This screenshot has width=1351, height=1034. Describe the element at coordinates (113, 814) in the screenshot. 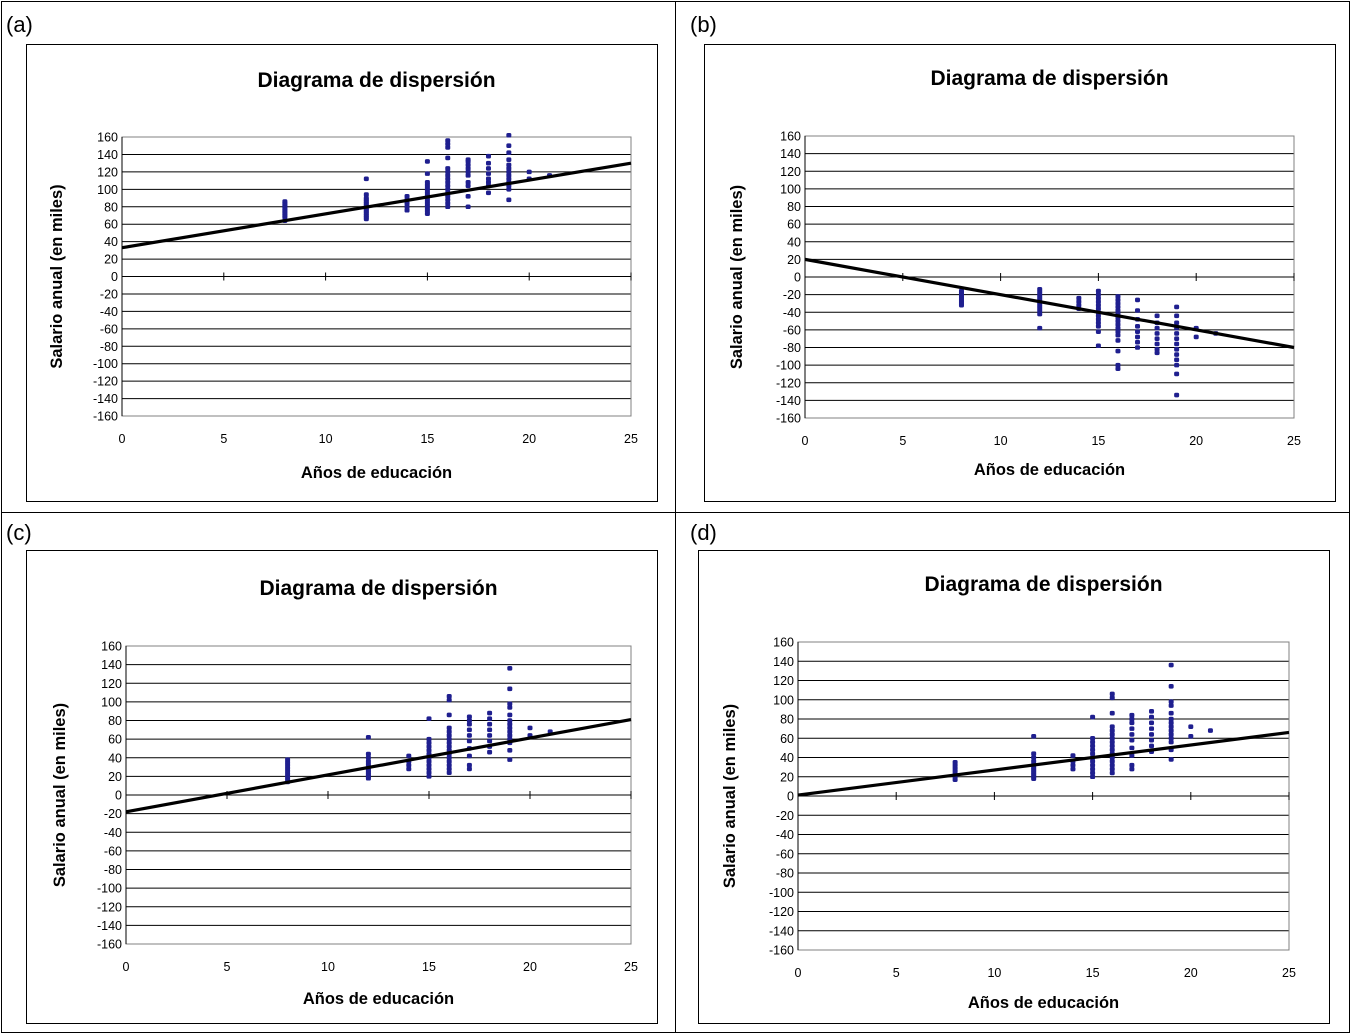

I see `y-tick-label: -20` at that location.